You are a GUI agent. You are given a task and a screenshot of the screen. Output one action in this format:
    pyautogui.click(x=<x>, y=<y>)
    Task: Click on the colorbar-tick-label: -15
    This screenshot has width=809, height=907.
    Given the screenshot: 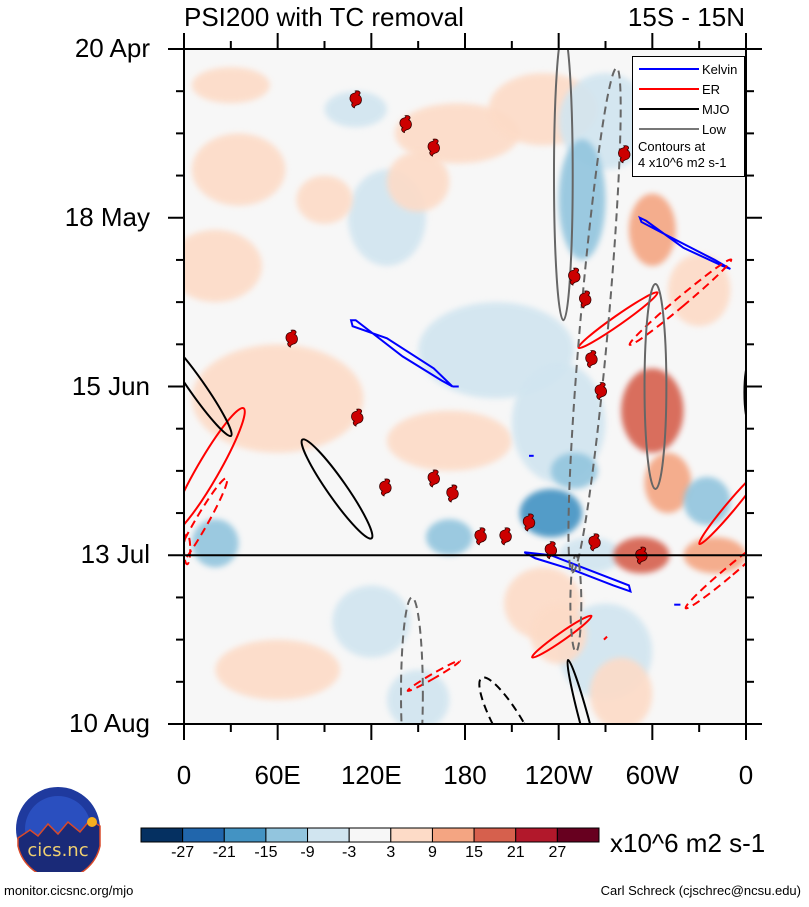 What is the action you would take?
    pyautogui.click(x=266, y=852)
    